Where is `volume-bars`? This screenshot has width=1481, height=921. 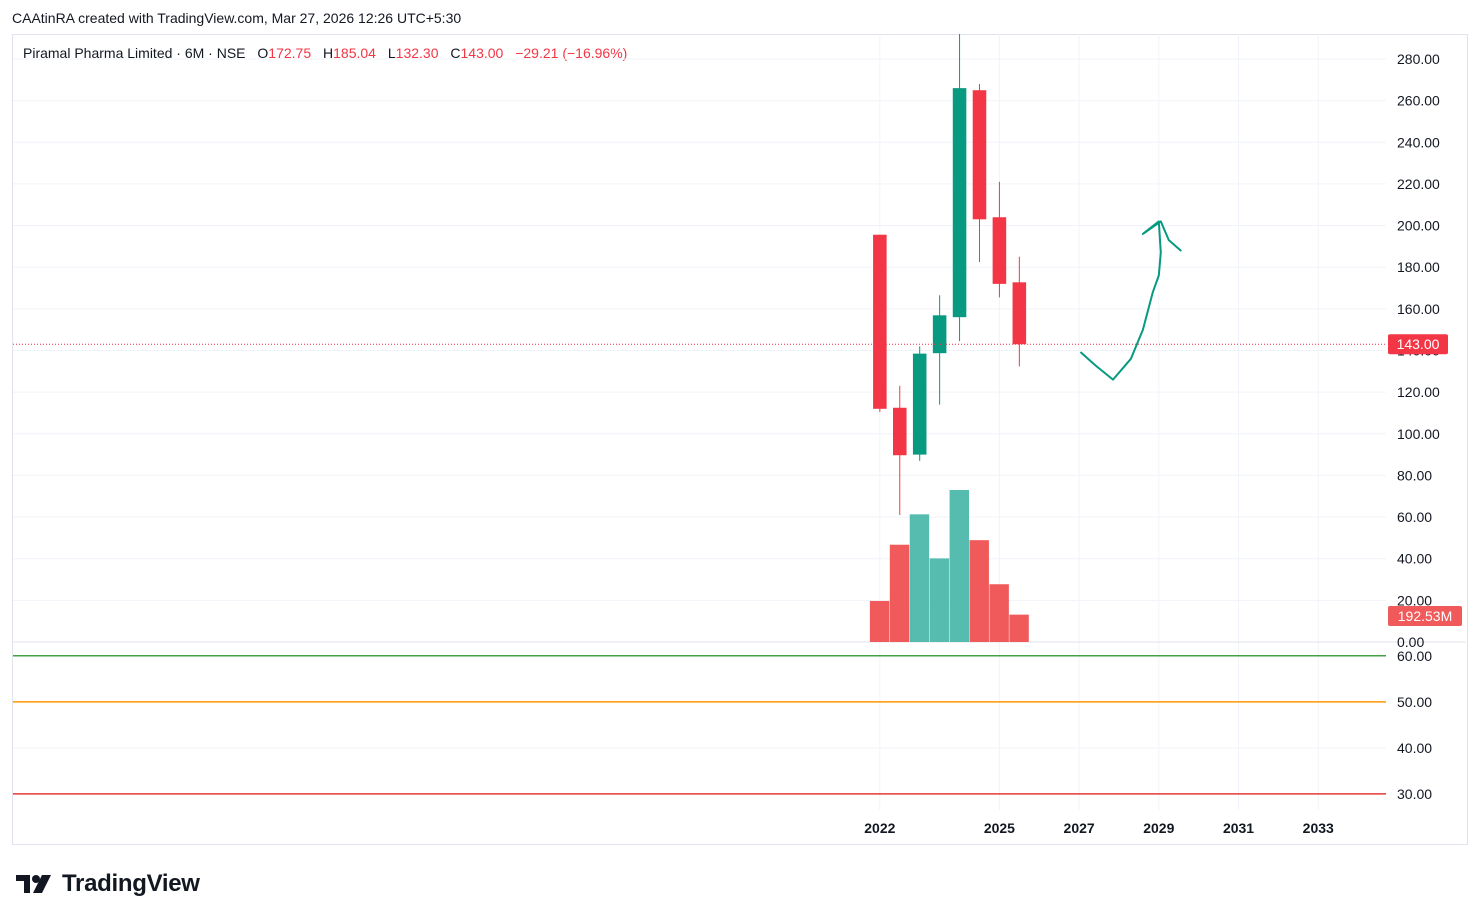
volume-bars is located at coordinates (949, 566).